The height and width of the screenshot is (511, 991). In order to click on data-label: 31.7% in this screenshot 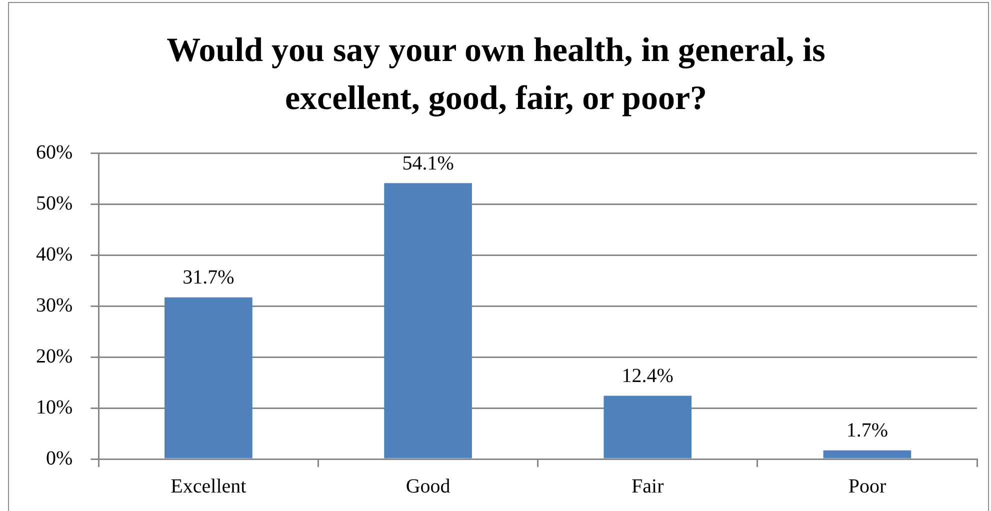, I will do `click(208, 277)`.